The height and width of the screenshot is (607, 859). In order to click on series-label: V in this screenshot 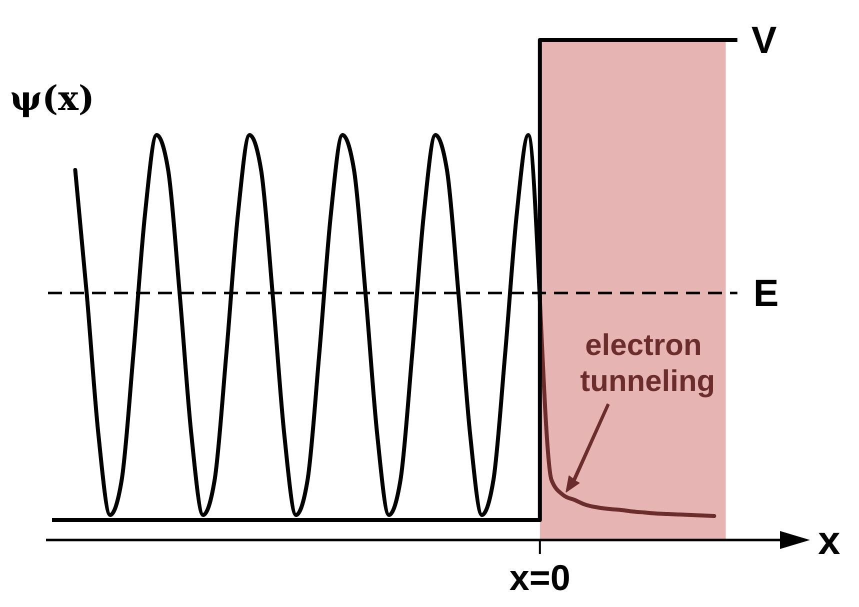, I will do `click(764, 41)`.